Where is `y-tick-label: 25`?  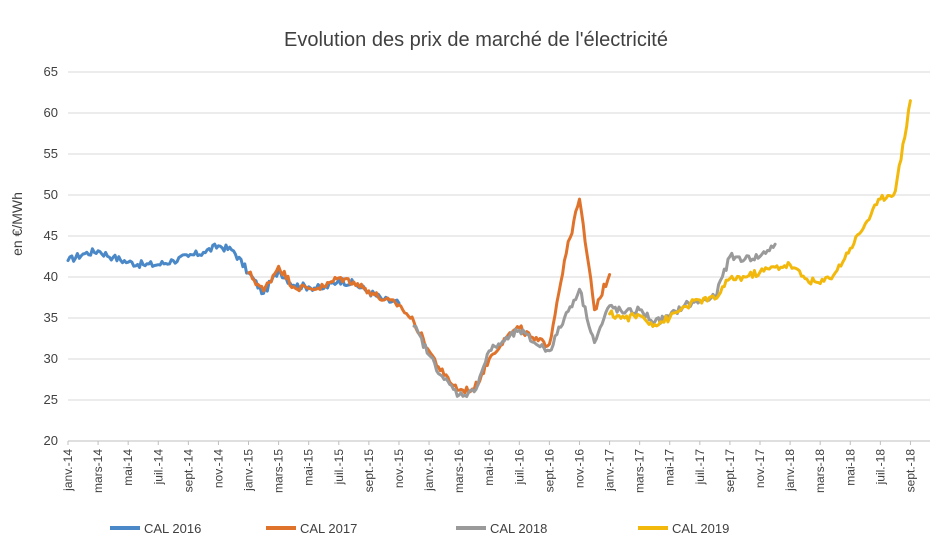
y-tick-label: 25 is located at coordinates (51, 399).